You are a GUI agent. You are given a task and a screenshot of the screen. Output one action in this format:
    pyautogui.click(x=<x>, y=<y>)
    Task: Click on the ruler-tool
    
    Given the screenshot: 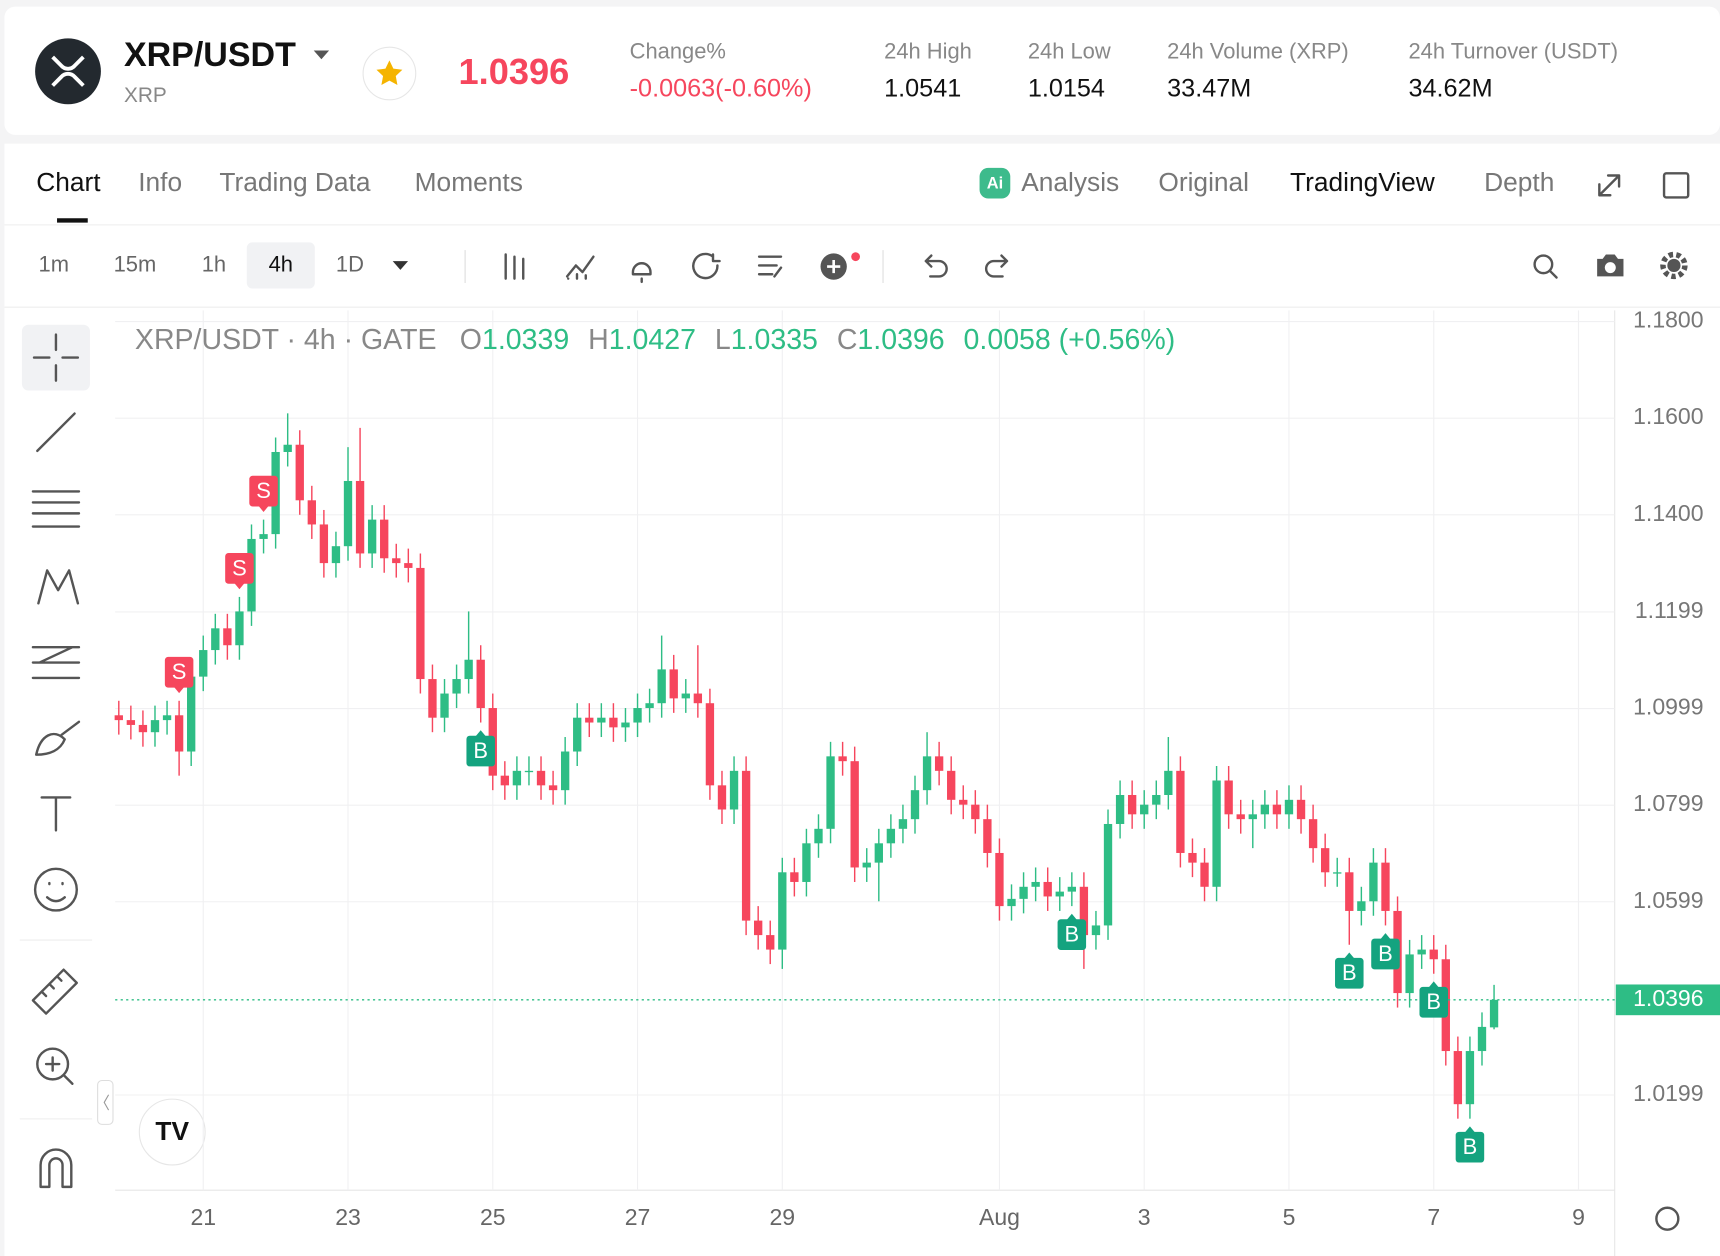 What is the action you would take?
    pyautogui.click(x=54, y=991)
    